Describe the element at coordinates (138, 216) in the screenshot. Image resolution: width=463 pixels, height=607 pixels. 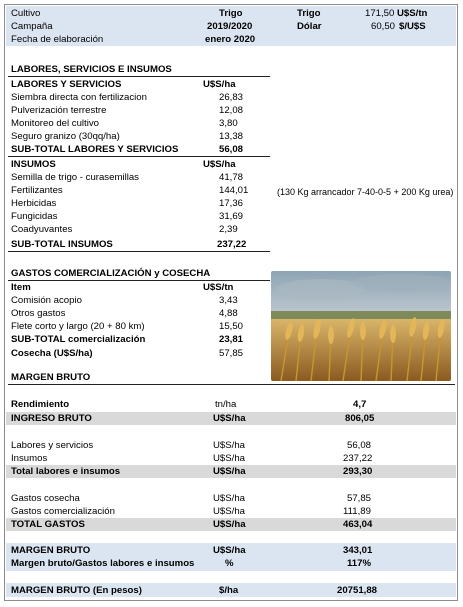
I see `insumo-row: Fungicidas 31,69` at that location.